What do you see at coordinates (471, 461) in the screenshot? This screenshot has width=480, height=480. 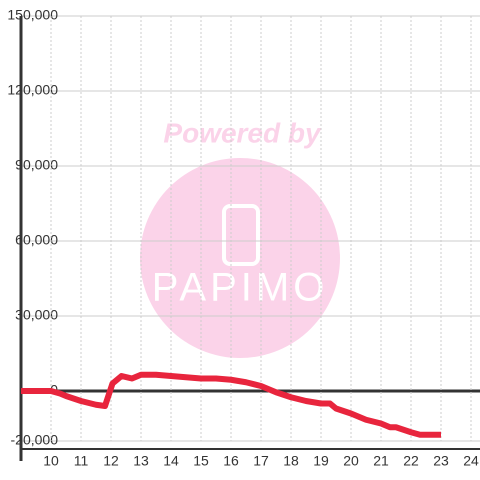 I see `x-tick-label: 24` at bounding box center [471, 461].